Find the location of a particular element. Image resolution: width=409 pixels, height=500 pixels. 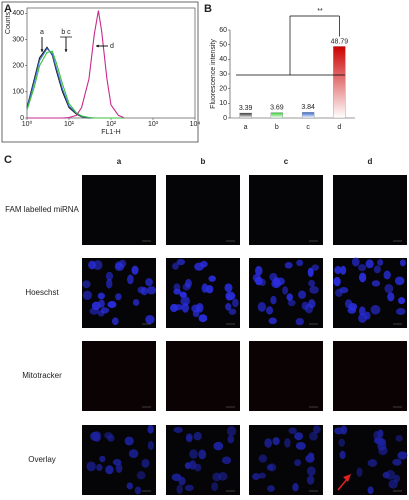

y-tick-label: 400 is located at coordinates (18, 13).